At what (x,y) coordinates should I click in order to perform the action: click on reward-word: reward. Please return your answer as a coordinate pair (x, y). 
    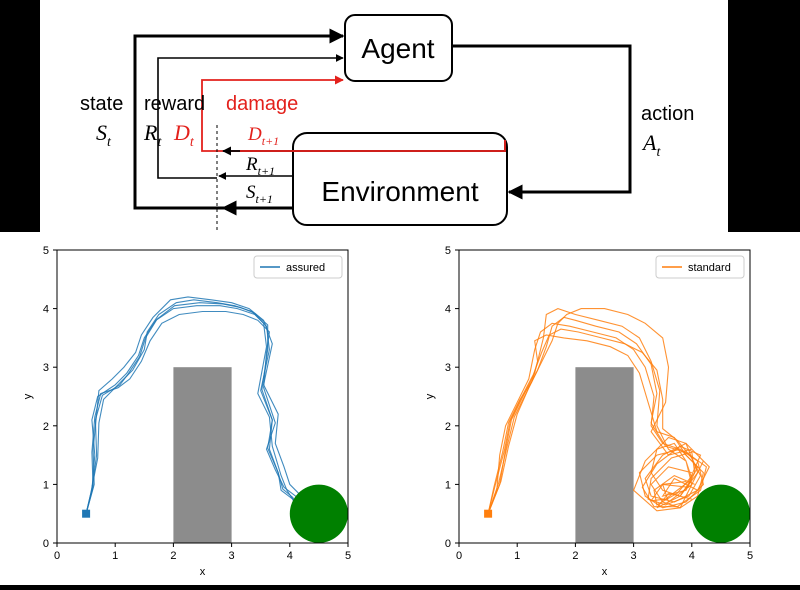
    Looking at the image, I should click on (174, 104).